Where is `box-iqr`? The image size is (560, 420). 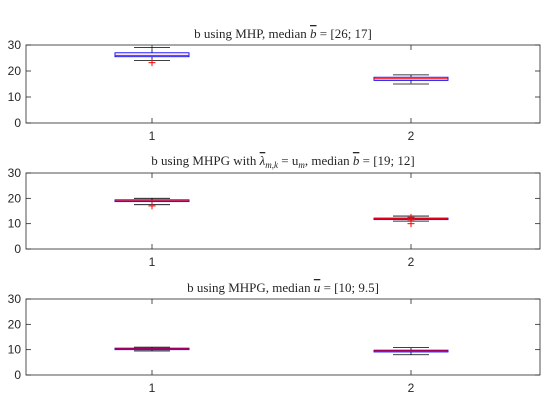
box-iqr is located at coordinates (152, 55).